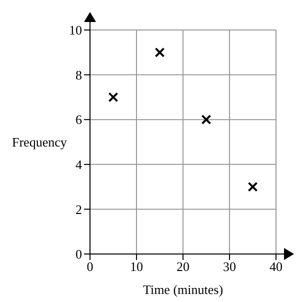 The height and width of the screenshot is (302, 302). Describe the element at coordinates (79, 254) in the screenshot. I see `y-tick-label: 0` at that location.